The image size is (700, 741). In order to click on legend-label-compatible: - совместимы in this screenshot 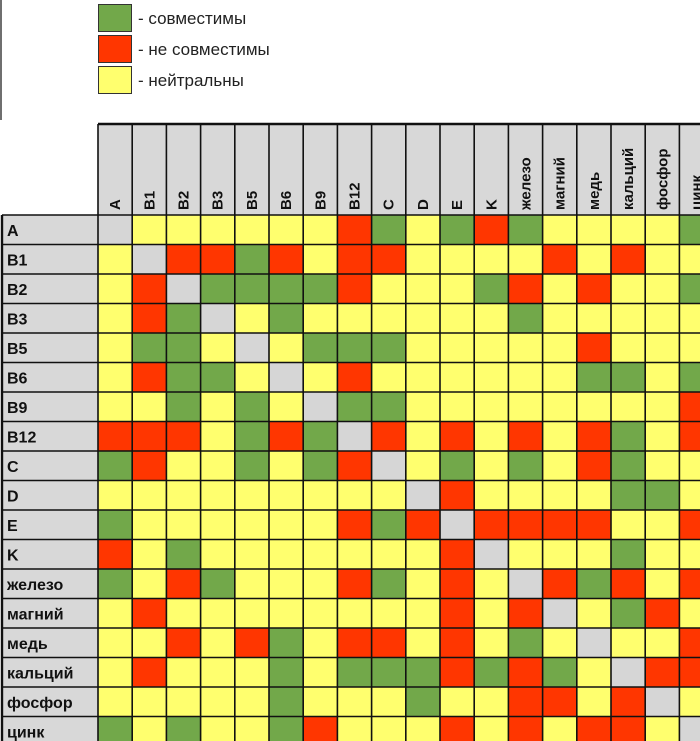, I will do `click(192, 18)`.